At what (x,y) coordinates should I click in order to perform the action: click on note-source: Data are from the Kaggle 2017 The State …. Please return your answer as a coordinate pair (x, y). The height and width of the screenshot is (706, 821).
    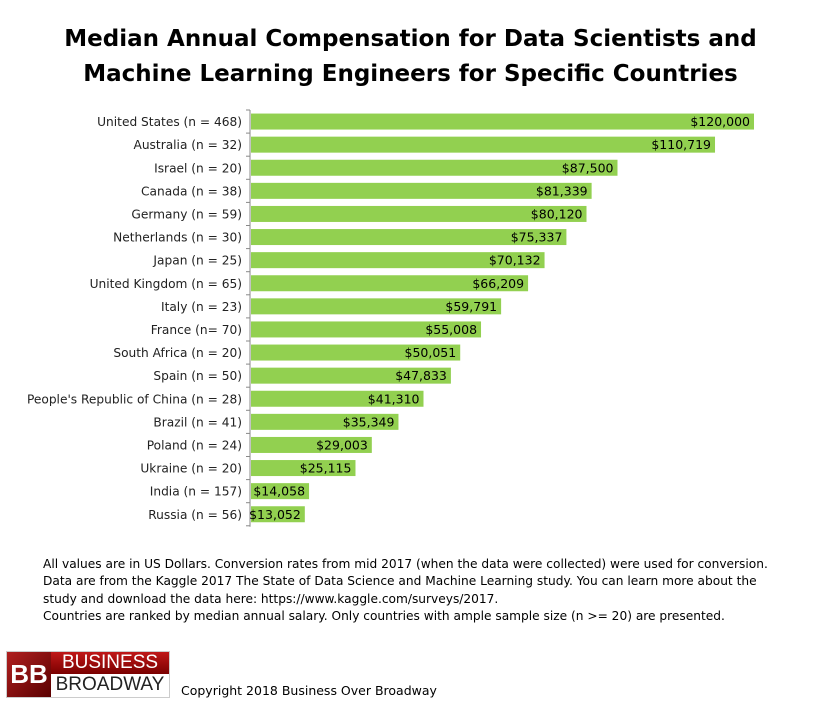
    Looking at the image, I should click on (400, 590).